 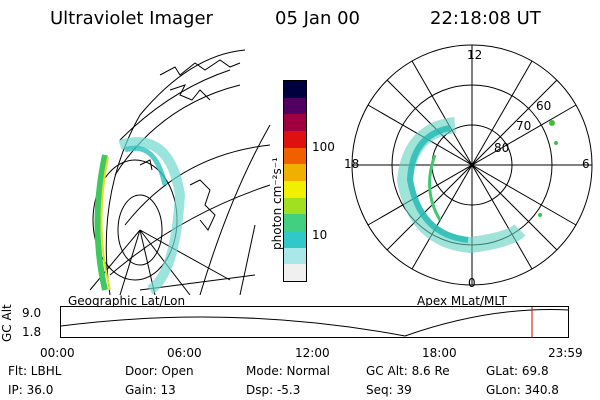 I want to click on mlt-12-label: 12, so click(x=474, y=55).